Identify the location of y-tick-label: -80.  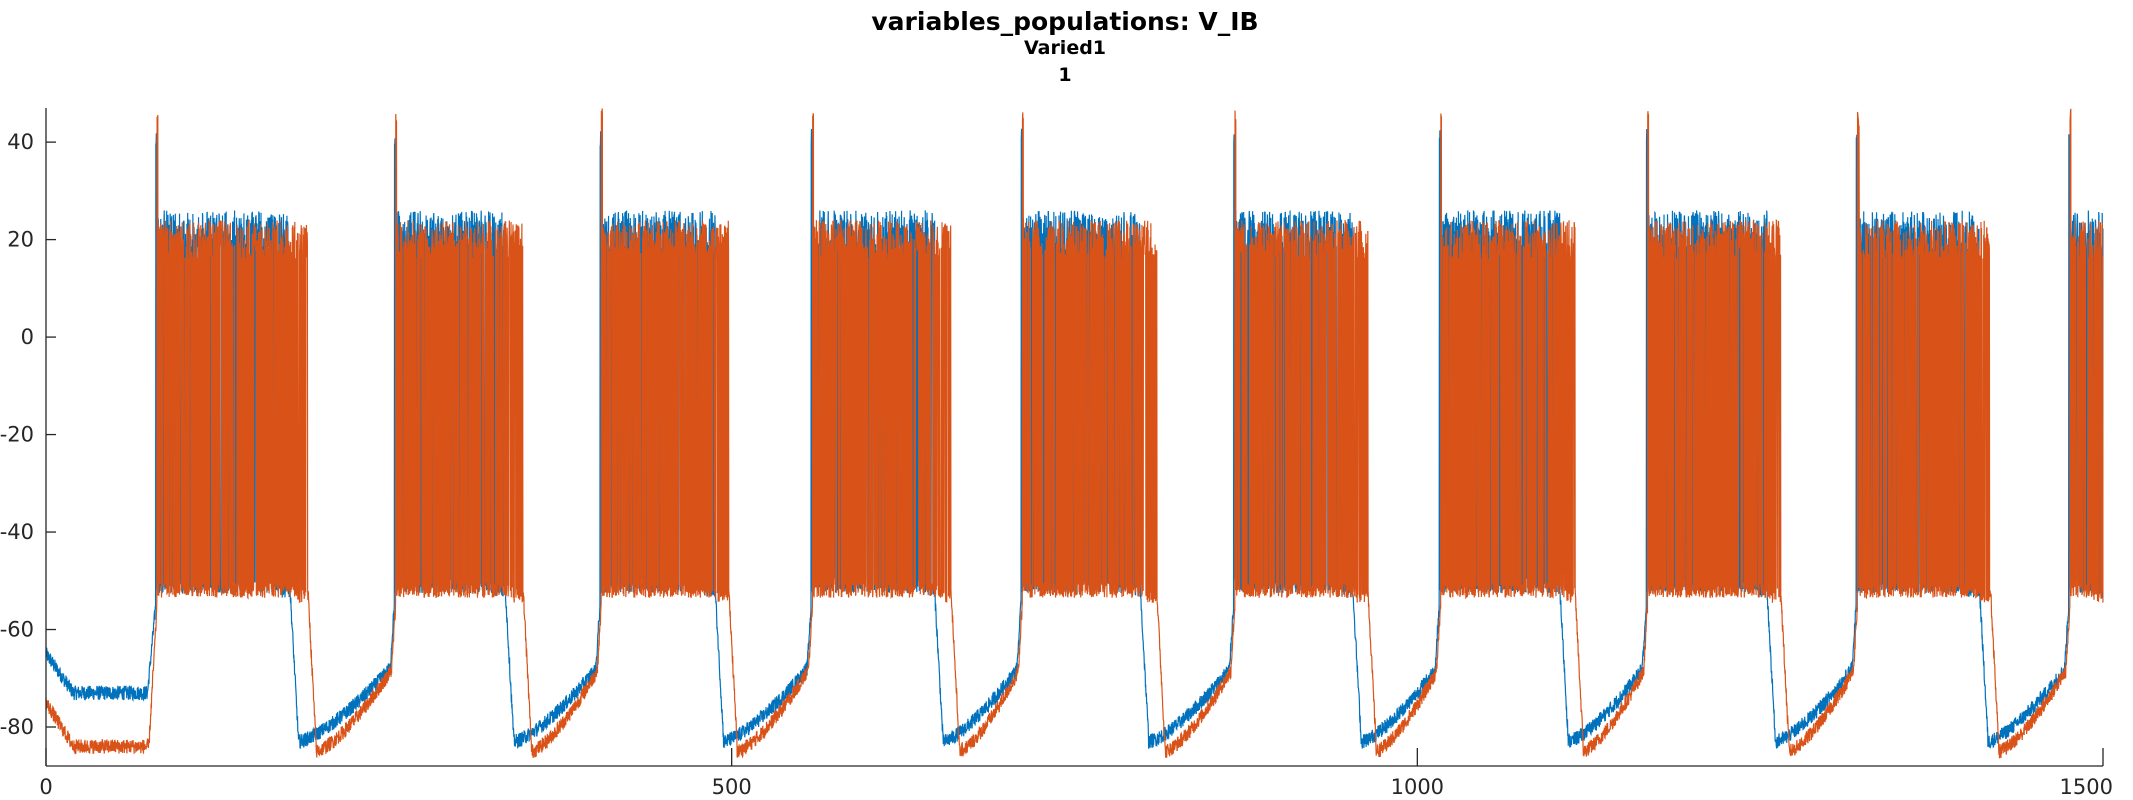
(17, 727).